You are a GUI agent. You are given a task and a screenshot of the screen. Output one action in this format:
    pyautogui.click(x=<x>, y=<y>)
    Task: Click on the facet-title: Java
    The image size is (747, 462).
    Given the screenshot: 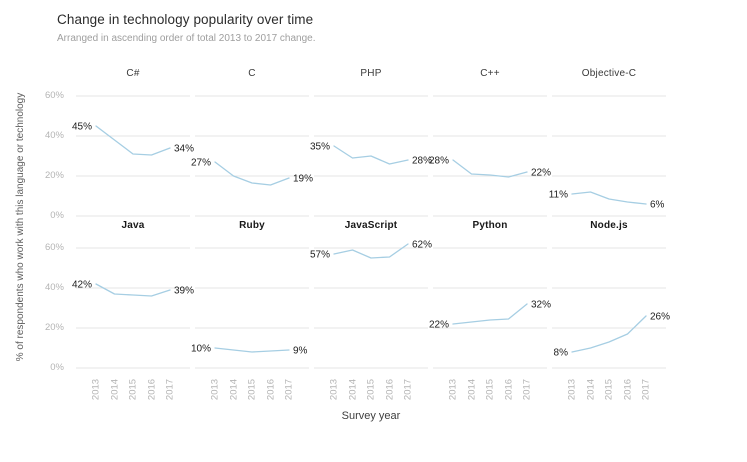 What is the action you would take?
    pyautogui.click(x=133, y=225)
    